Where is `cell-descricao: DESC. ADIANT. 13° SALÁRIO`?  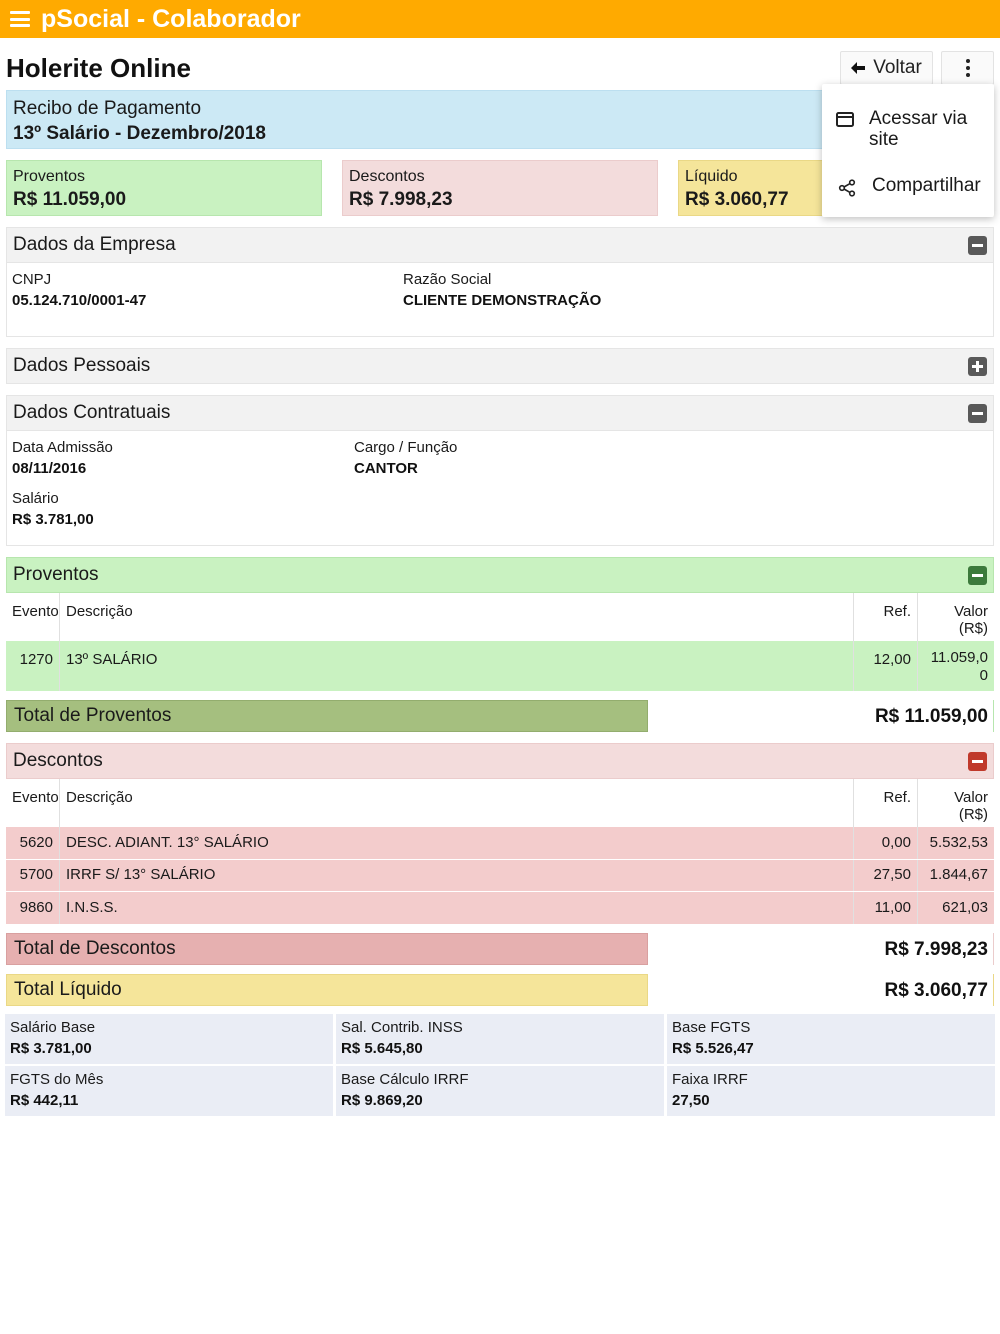 cell-descricao: DESC. ADIANT. 13° SALÁRIO is located at coordinates (457, 843).